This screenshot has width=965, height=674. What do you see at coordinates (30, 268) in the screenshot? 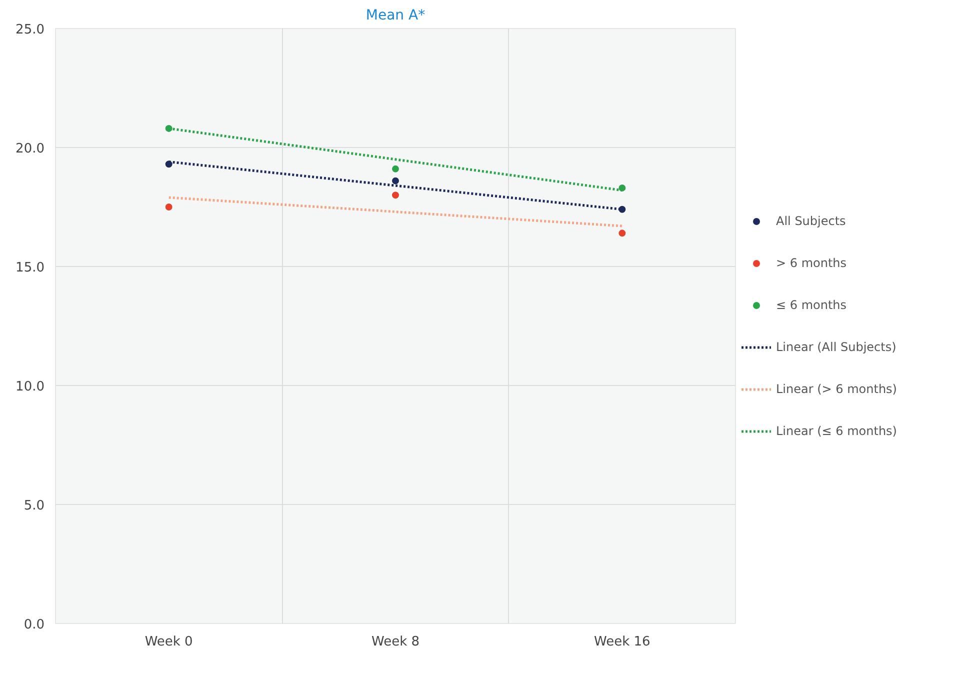
I see `y-tick-label: 15.0` at bounding box center [30, 268].